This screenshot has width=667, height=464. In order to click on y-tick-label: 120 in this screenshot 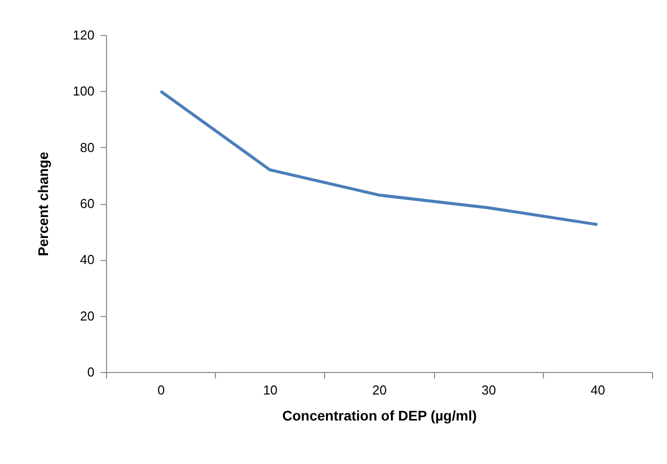, I will do `click(83, 35)`.